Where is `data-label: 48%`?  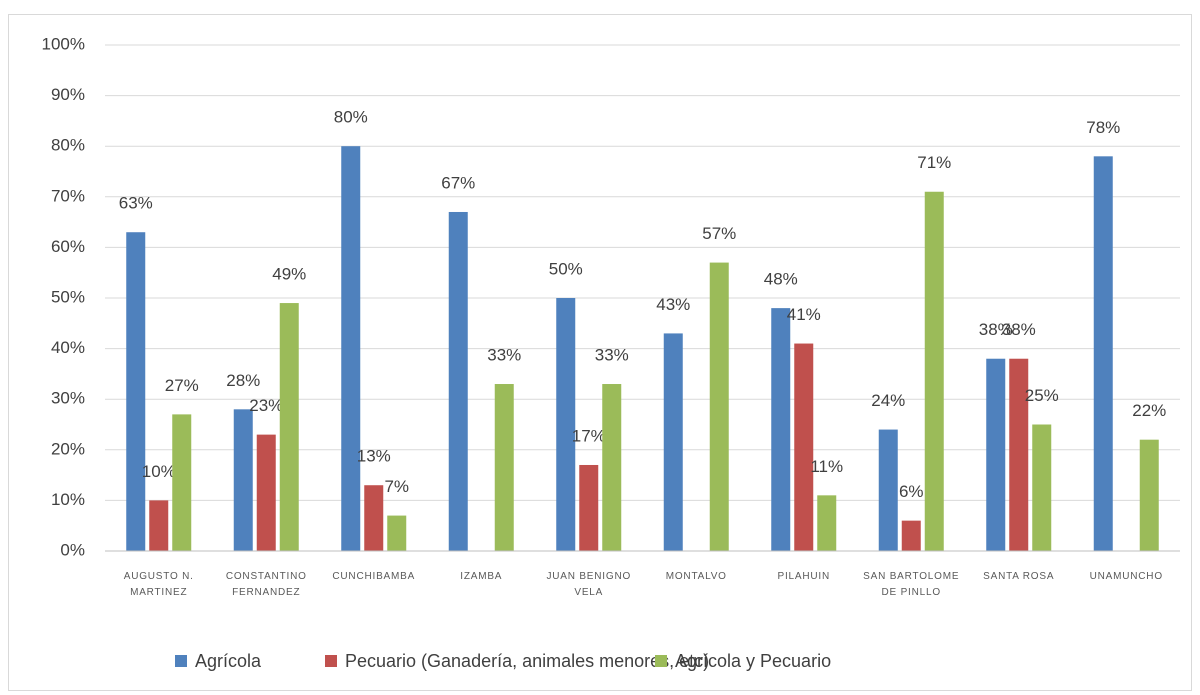
data-label: 48% is located at coordinates (781, 279).